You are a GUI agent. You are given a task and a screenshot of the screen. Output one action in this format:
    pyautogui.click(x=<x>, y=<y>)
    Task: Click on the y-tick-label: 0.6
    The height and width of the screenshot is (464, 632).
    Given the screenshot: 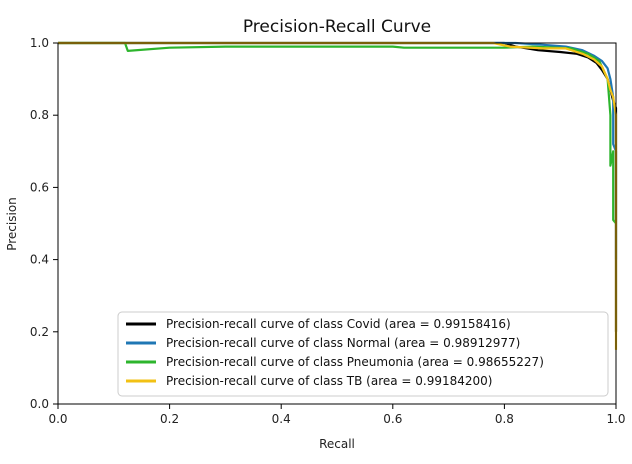 What is the action you would take?
    pyautogui.click(x=39, y=187)
    